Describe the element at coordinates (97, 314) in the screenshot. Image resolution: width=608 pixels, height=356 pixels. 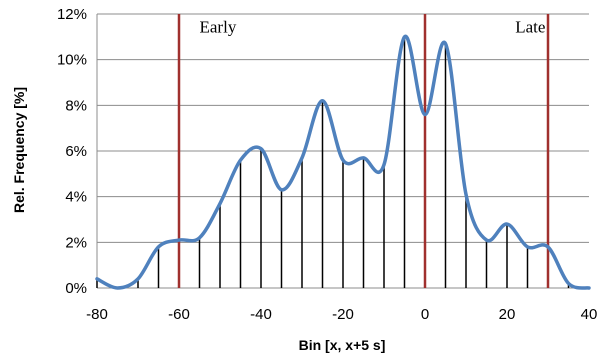
I see `x-tick-label: -80` at that location.